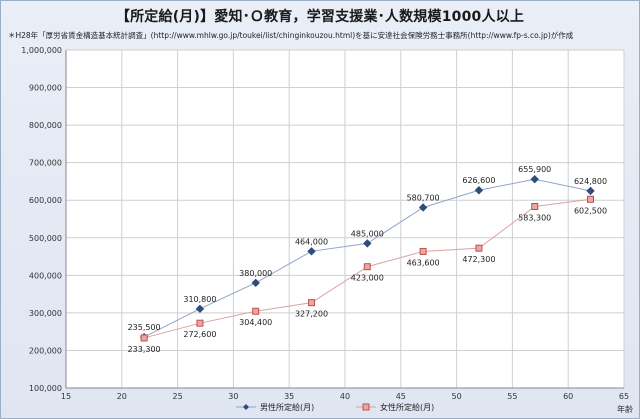  What do you see at coordinates (45, 350) in the screenshot?
I see `y-tick-label: 200,000` at bounding box center [45, 350].